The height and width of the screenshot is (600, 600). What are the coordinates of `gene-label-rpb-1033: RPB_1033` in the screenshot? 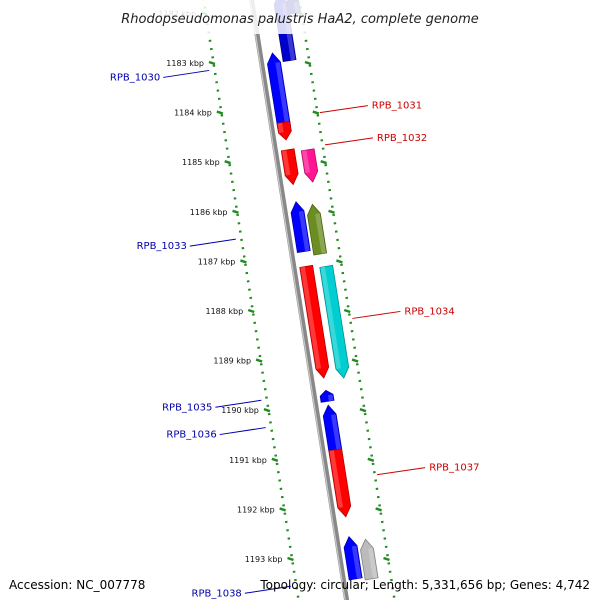 It's located at (186, 245).